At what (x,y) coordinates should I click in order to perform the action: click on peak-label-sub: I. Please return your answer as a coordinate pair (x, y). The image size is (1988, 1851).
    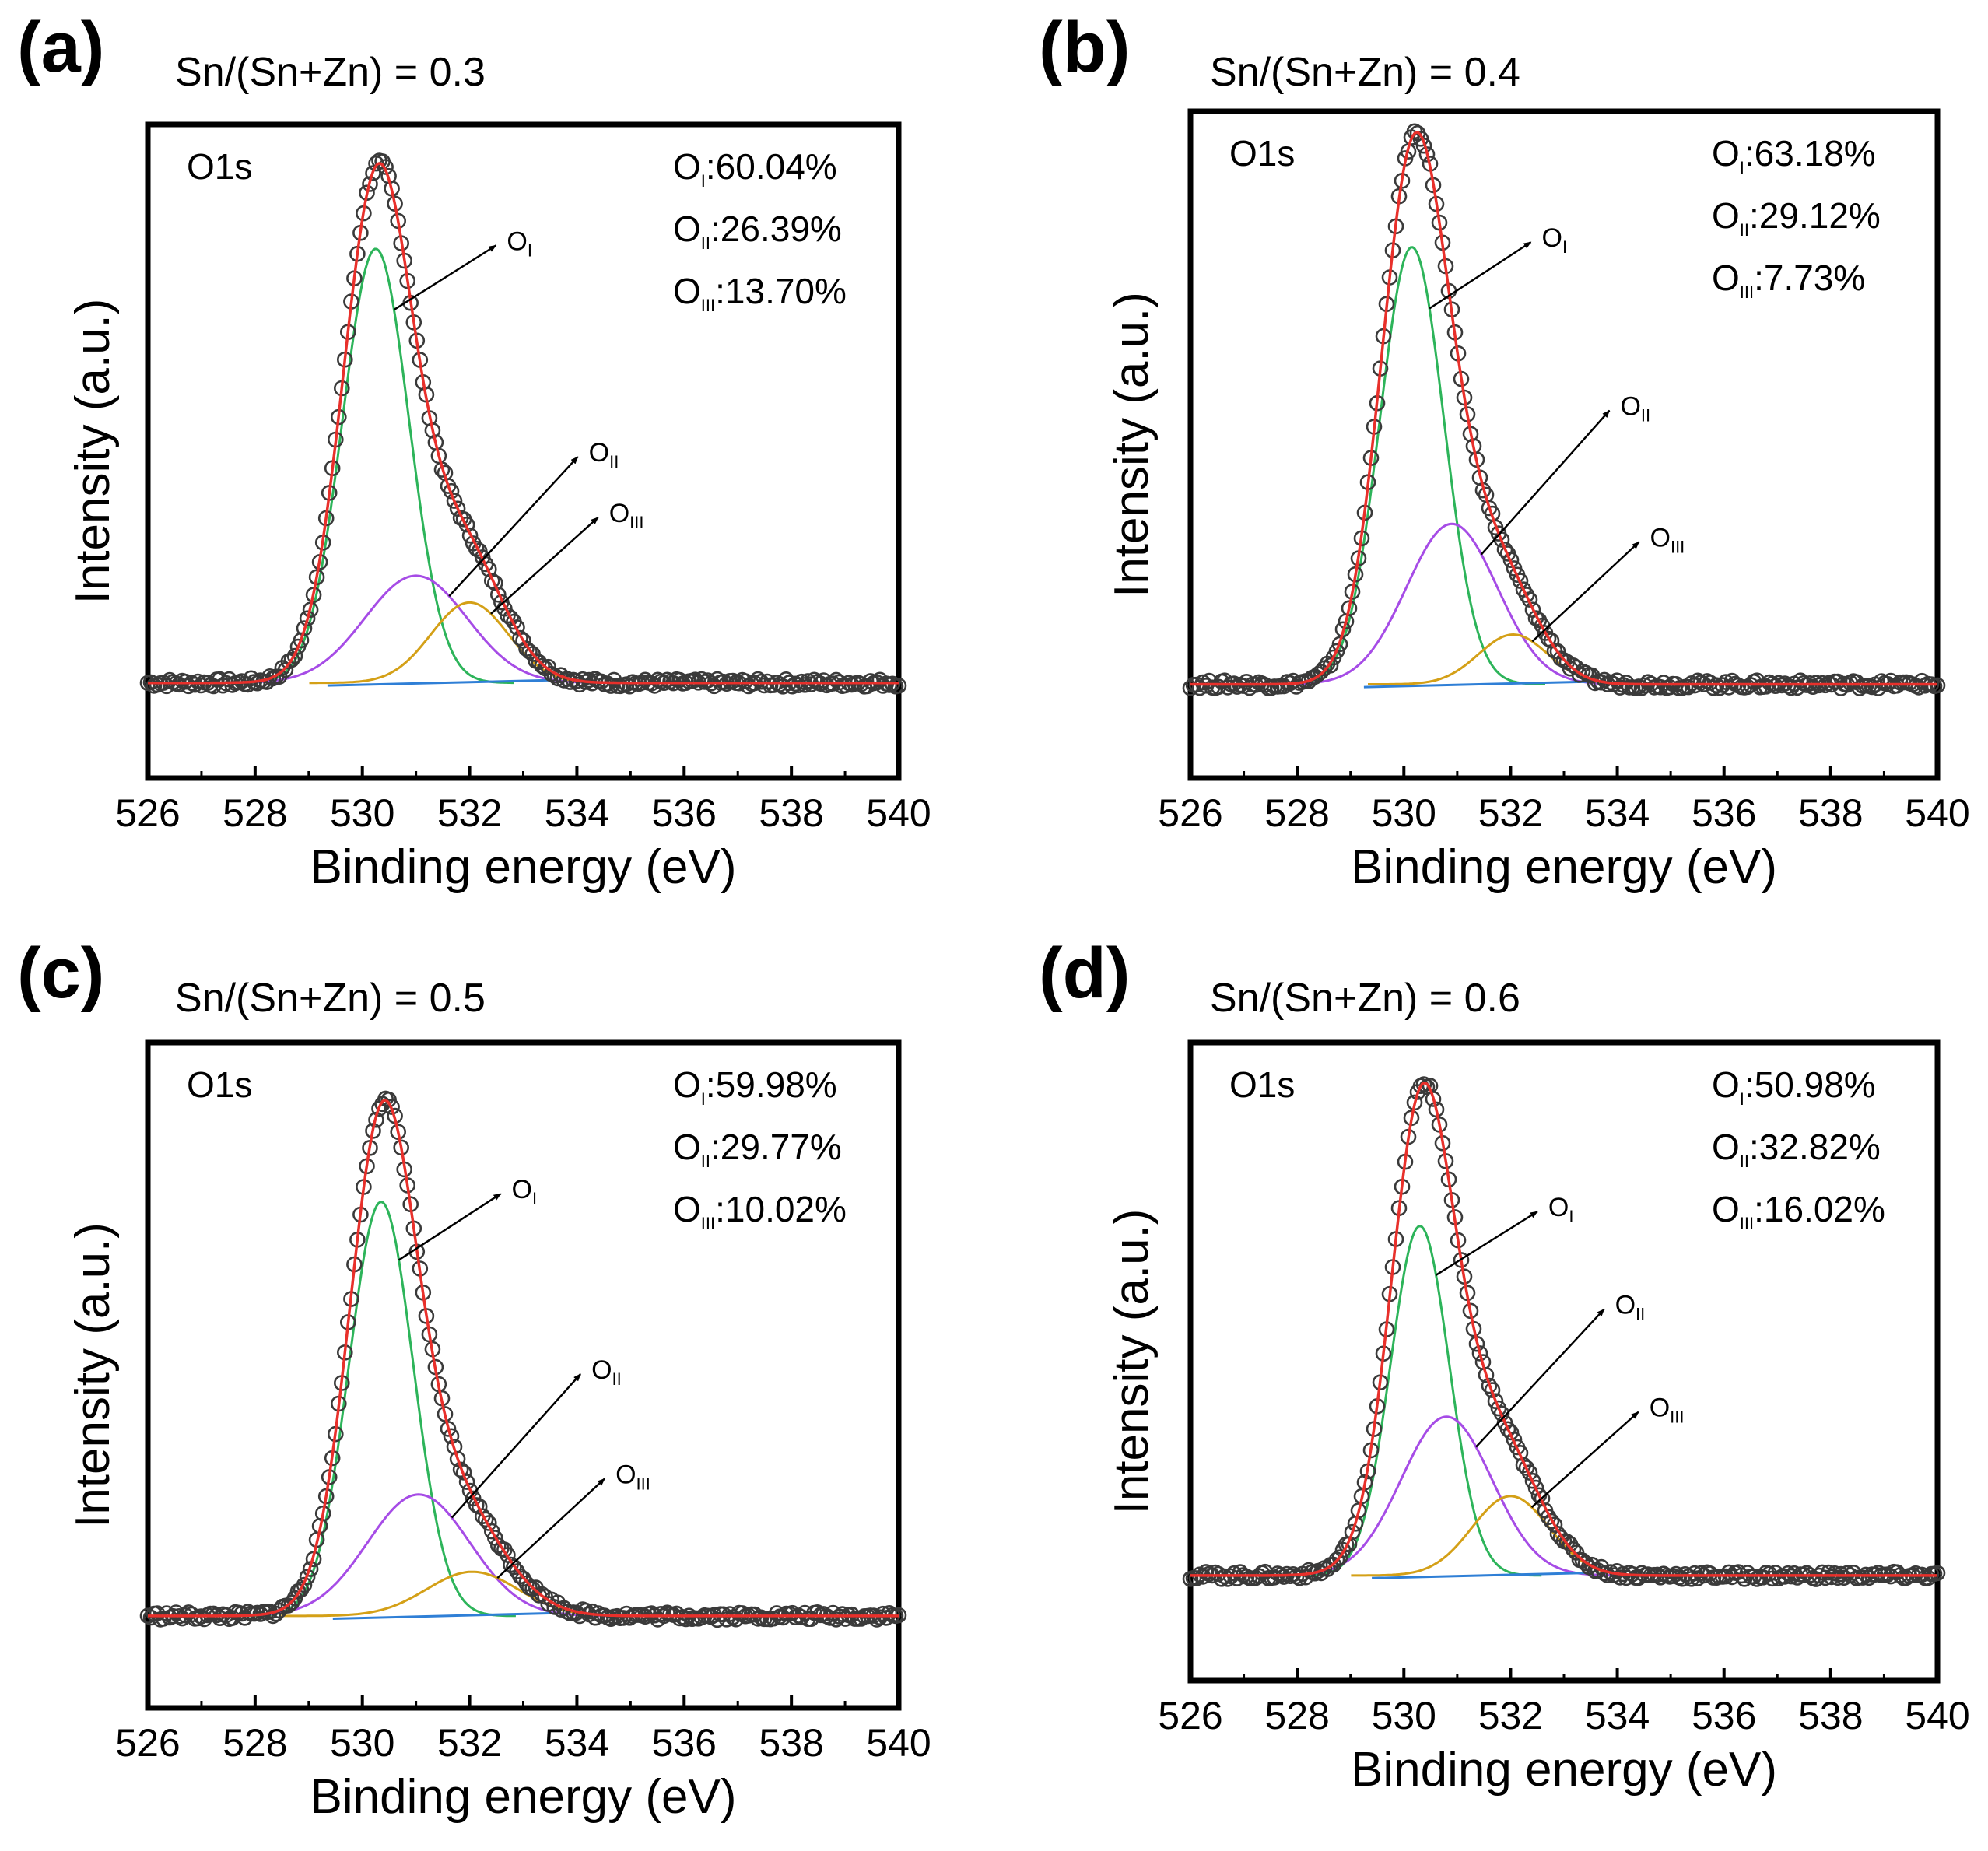
    Looking at the image, I should click on (1571, 1216).